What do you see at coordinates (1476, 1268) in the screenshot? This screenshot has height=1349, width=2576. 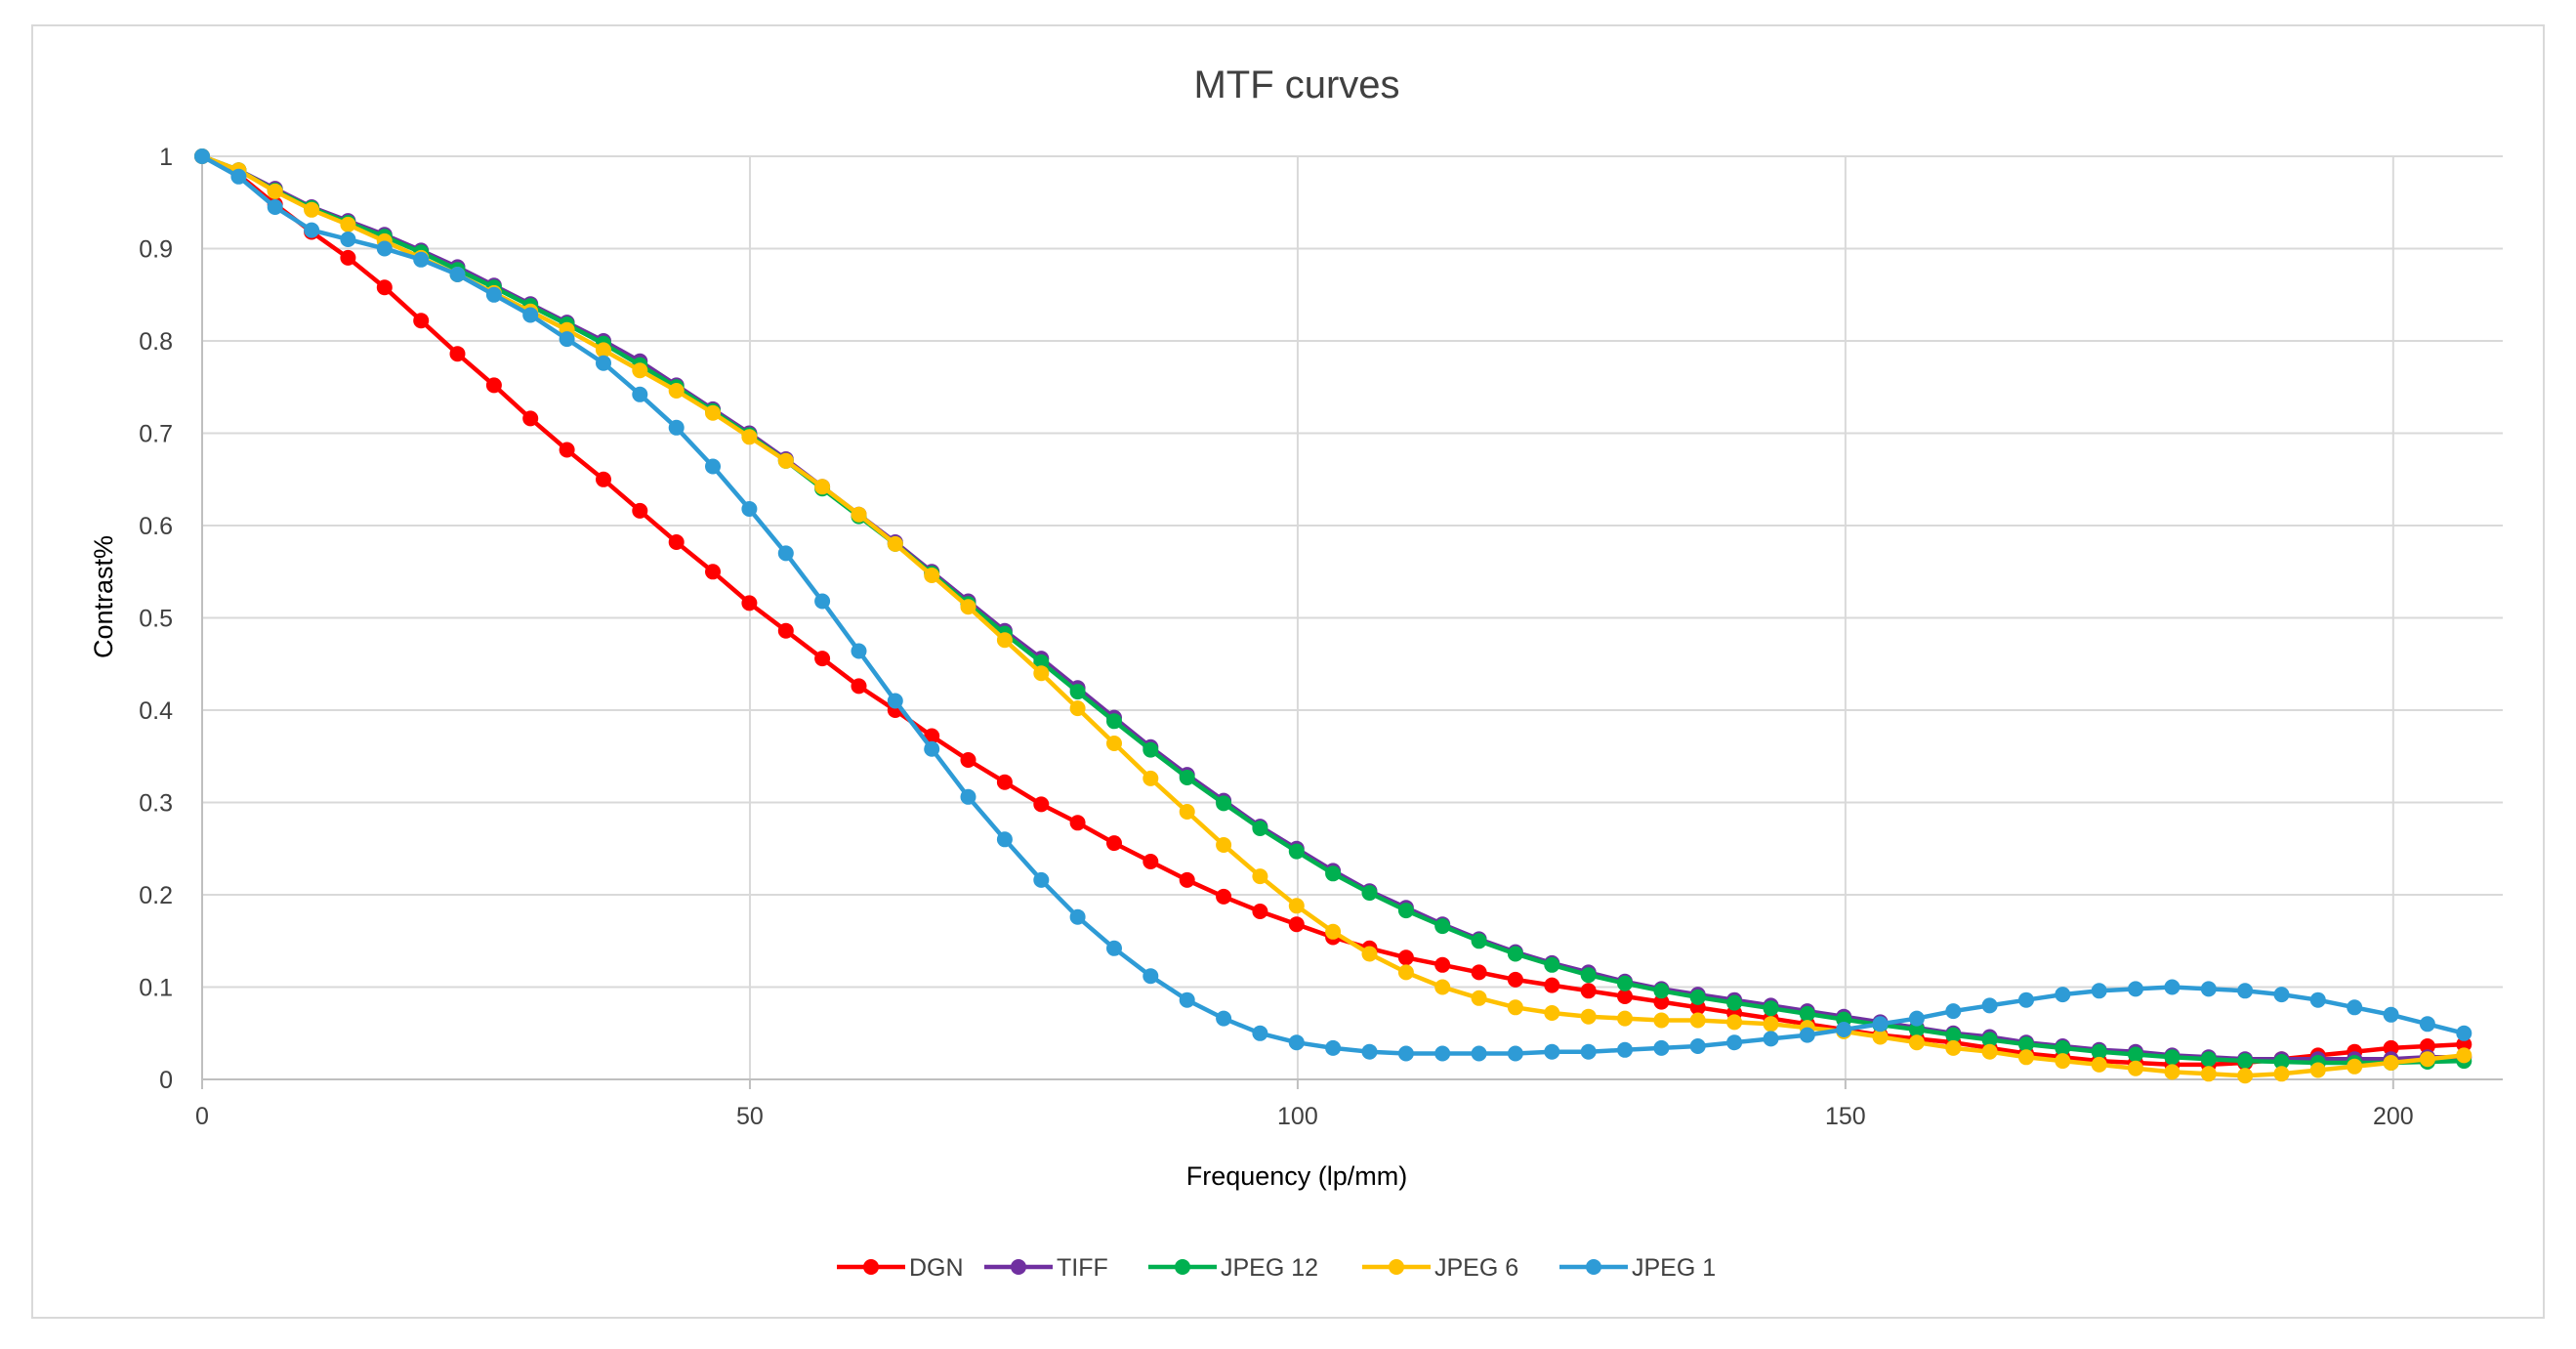 I see `legend-label: JPEG 6` at bounding box center [1476, 1268].